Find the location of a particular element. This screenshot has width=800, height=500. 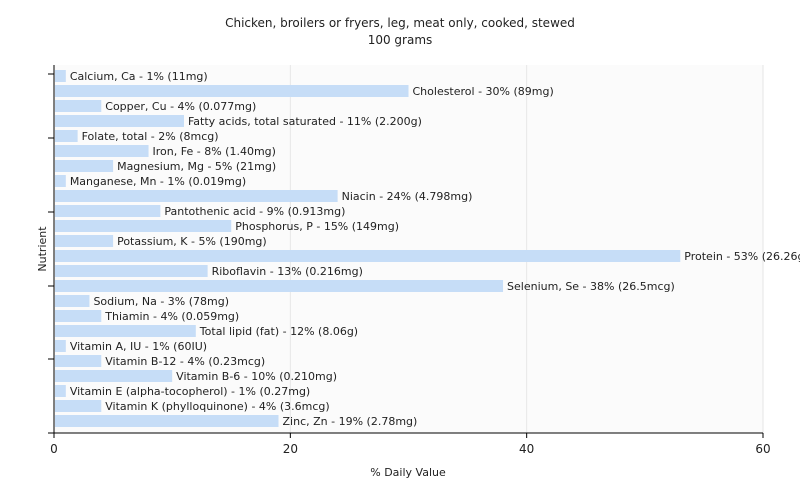

bar-label: Folate, total - 2% (8mcg) is located at coordinates (150, 136).